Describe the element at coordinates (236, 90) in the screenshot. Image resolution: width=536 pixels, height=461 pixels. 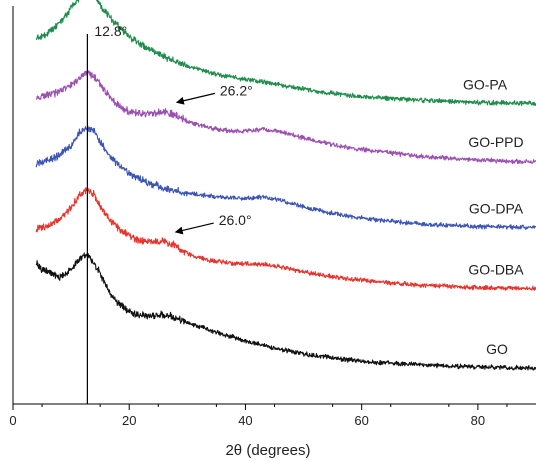
I see `peak-arrow-label: 26.2°` at that location.